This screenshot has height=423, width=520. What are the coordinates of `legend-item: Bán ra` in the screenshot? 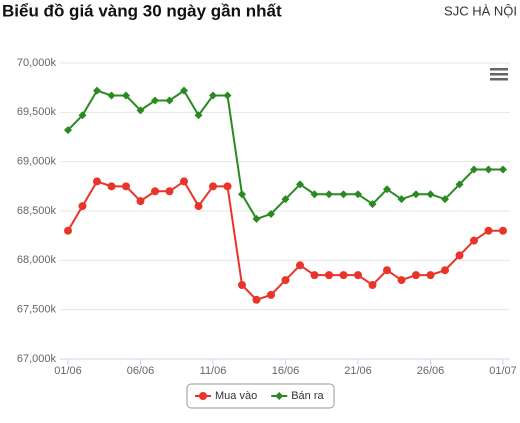 It's located at (297, 396).